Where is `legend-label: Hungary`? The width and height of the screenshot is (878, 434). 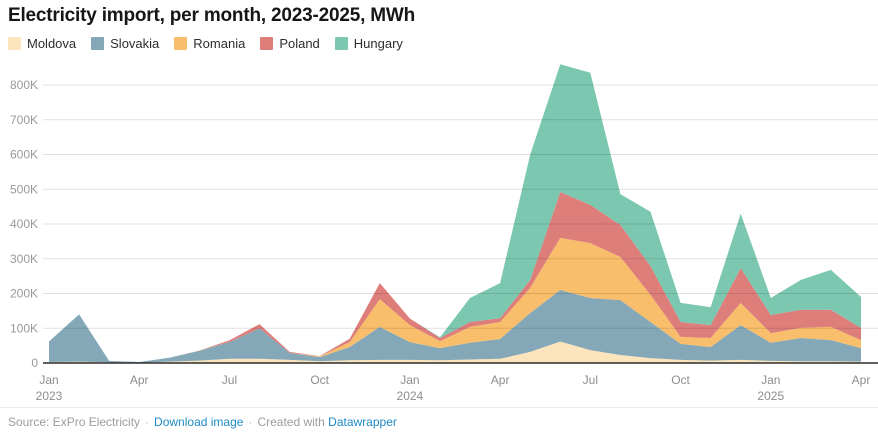
legend-label: Hungary is located at coordinates (378, 43).